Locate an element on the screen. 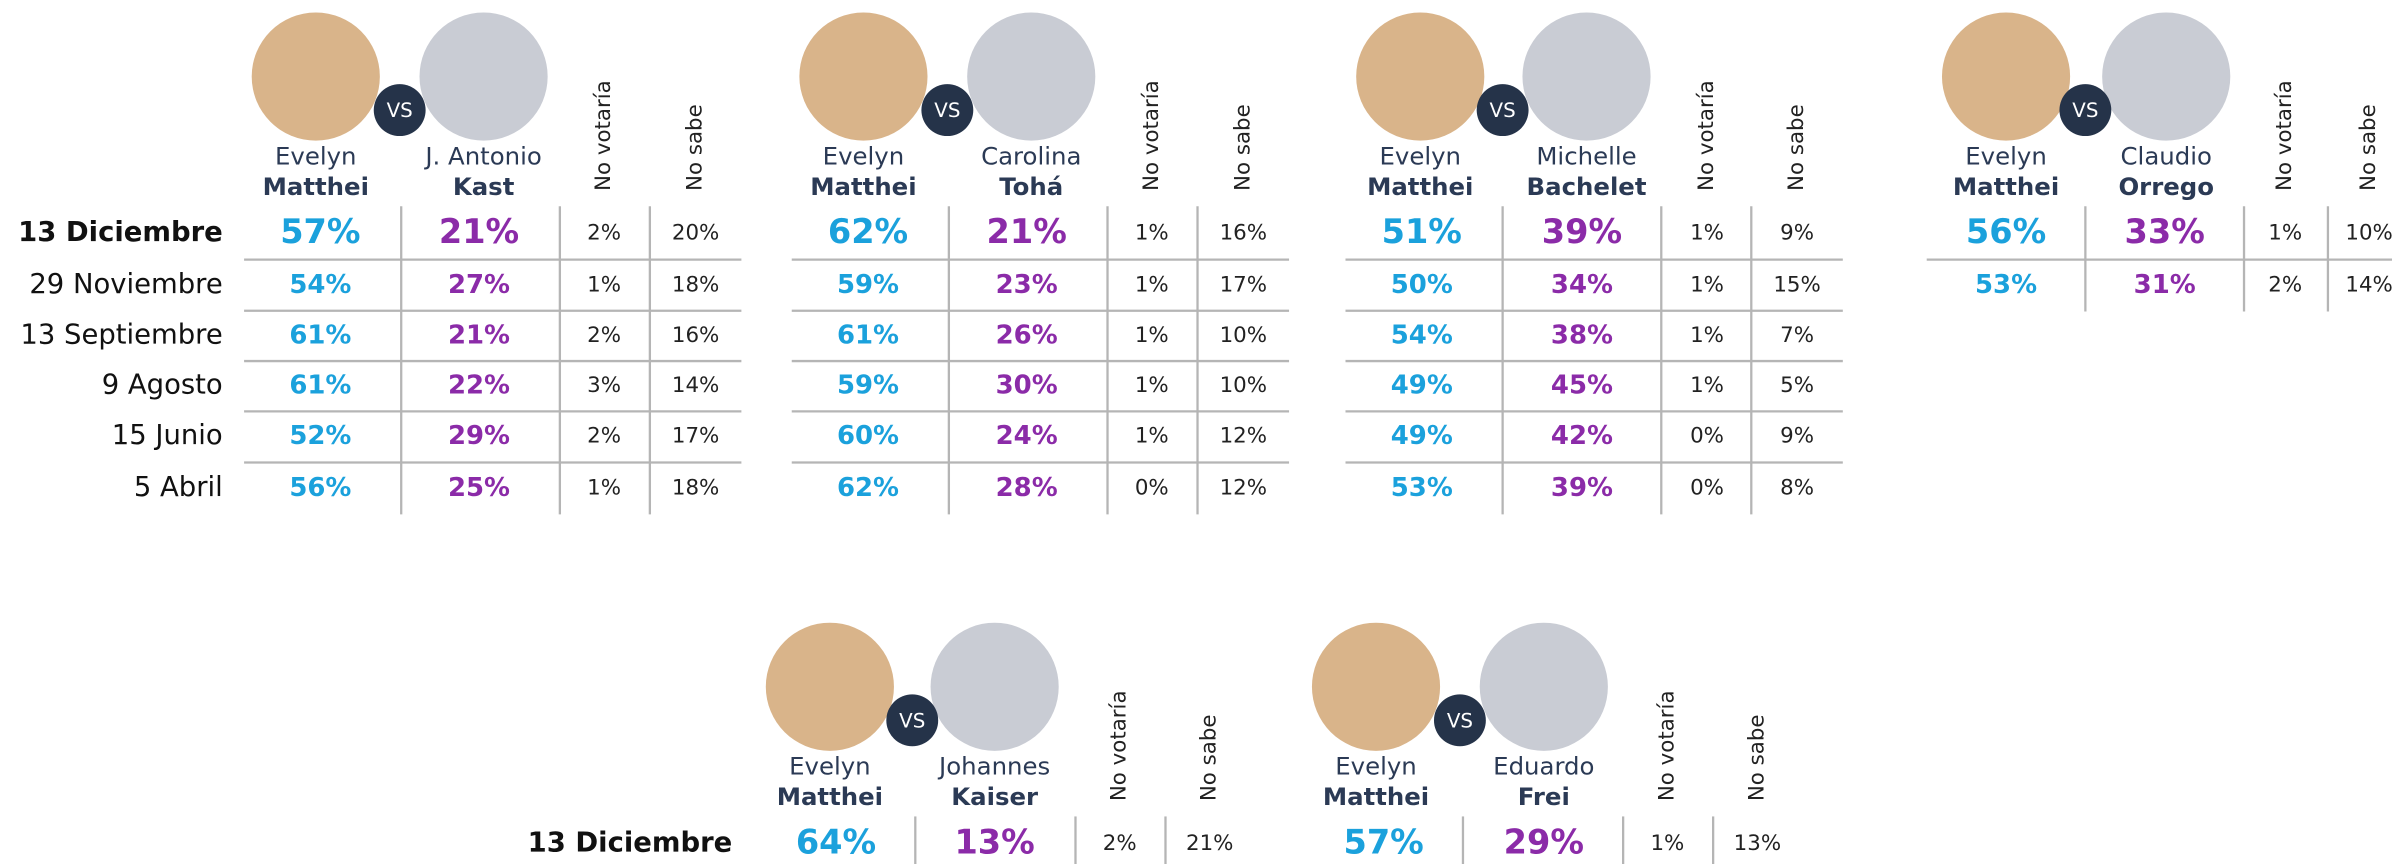 This screenshot has width=2392, height=864. candidate-last-name: Kast is located at coordinates (484, 186).